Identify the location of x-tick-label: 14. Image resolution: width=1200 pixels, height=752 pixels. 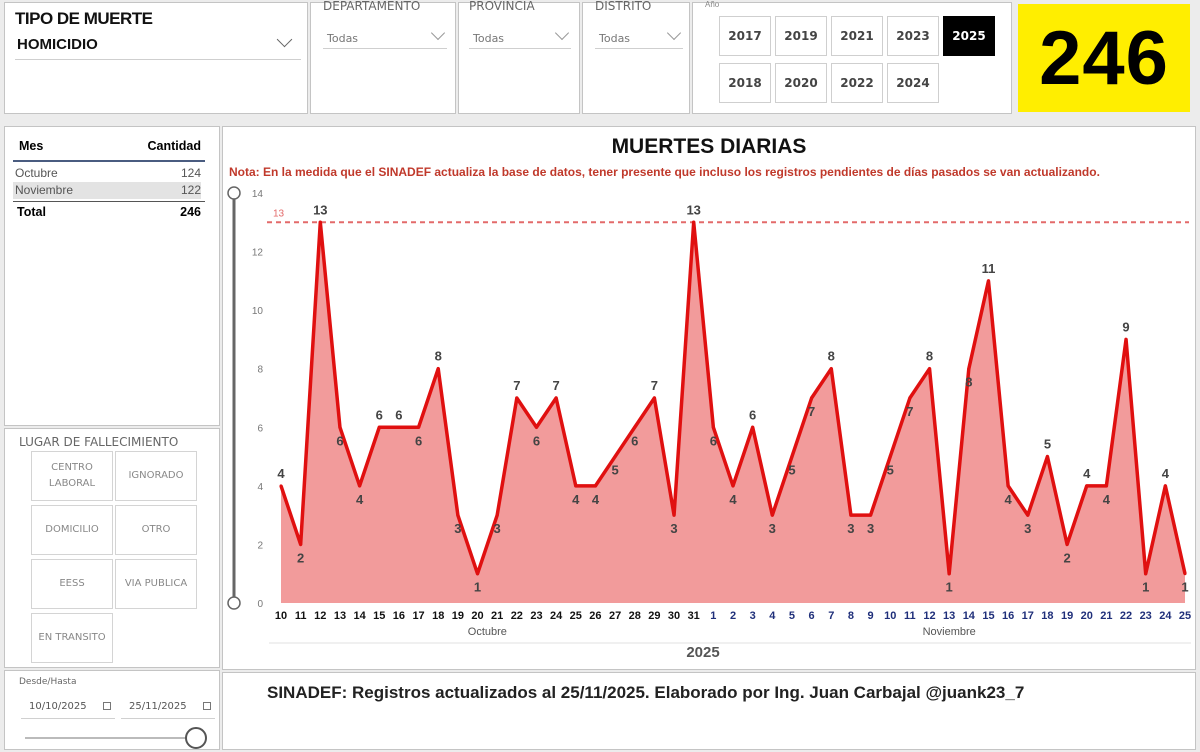
(359, 616).